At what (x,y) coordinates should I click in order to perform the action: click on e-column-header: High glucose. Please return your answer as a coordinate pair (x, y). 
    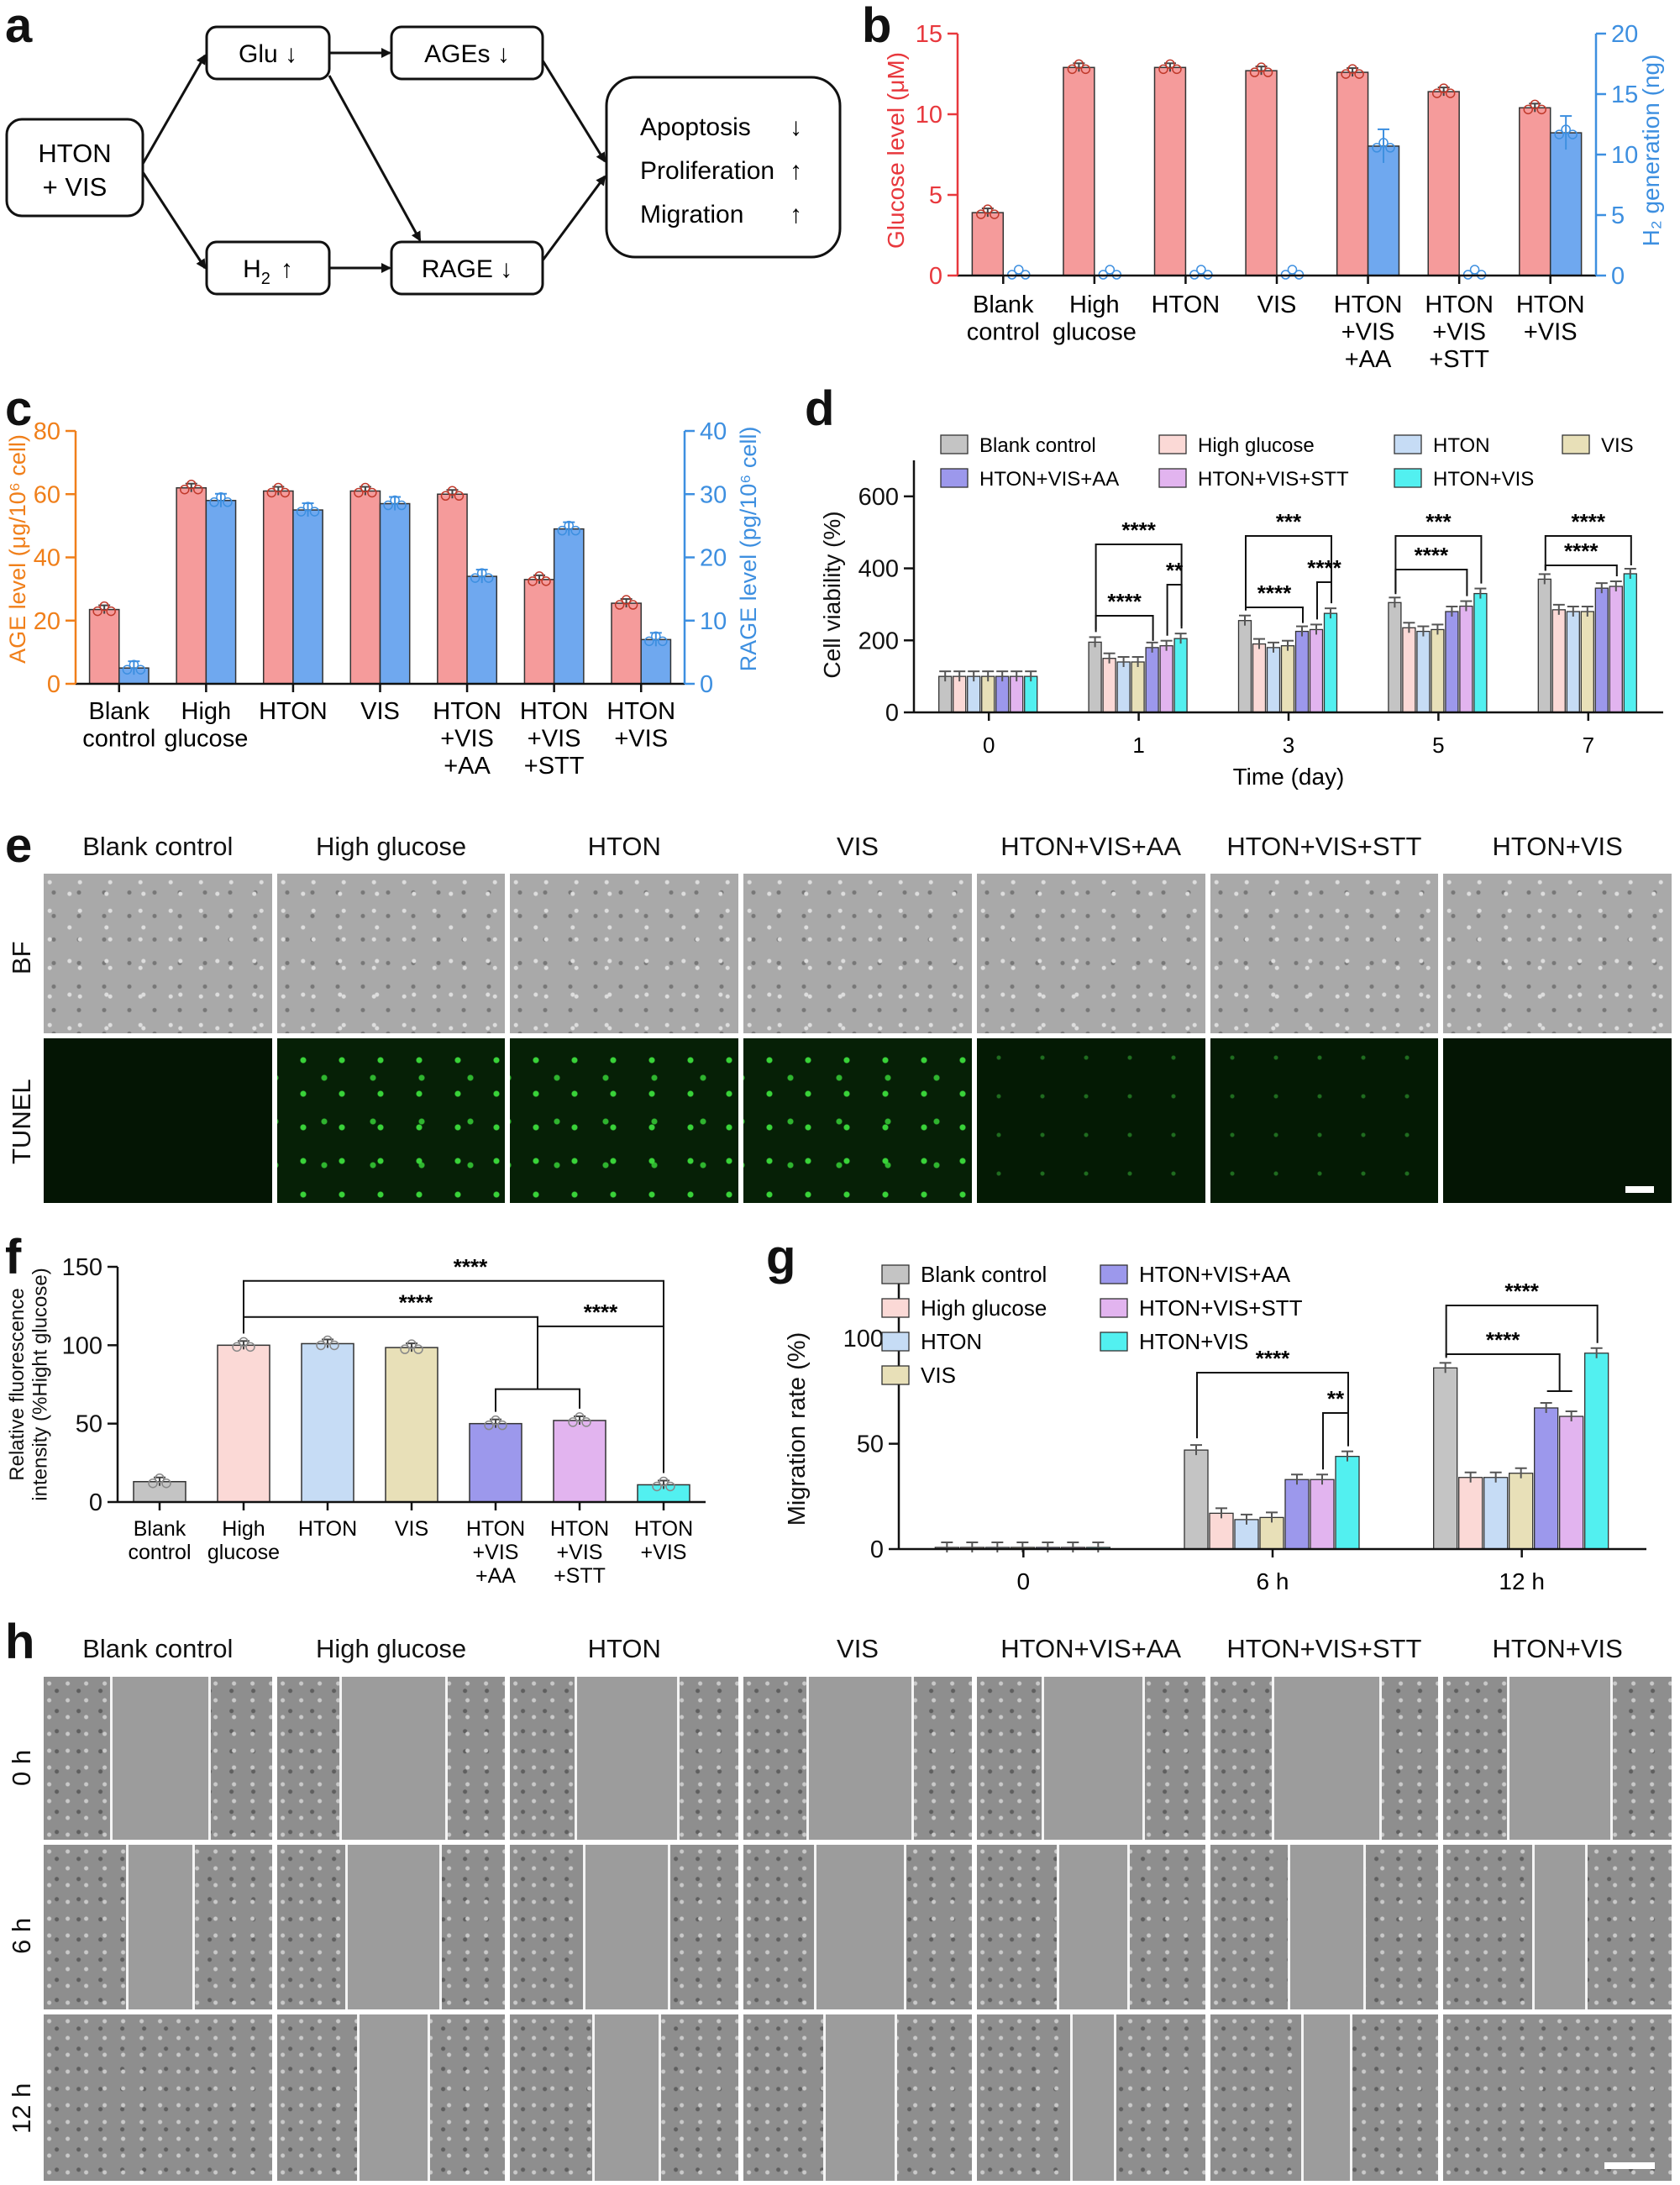
    Looking at the image, I should click on (391, 846).